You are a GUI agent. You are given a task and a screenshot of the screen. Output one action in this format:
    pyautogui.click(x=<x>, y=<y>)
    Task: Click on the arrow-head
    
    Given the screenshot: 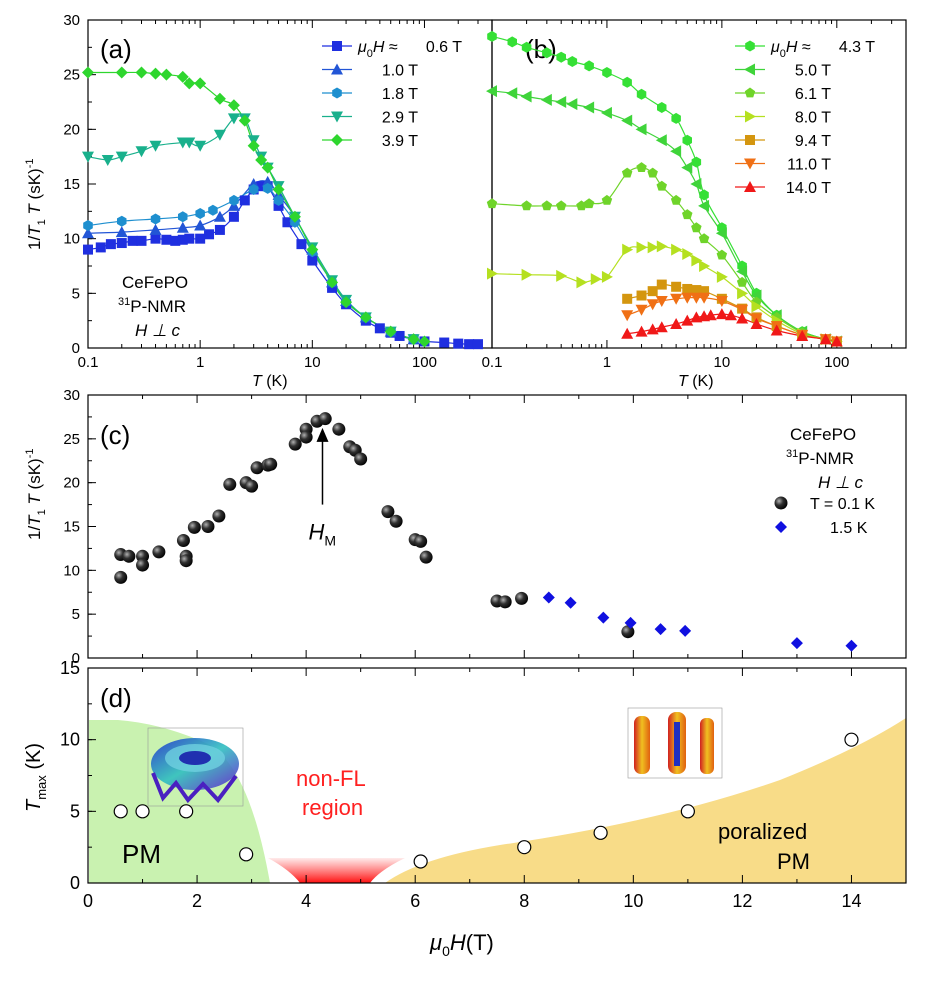 What is the action you would take?
    pyautogui.click(x=322, y=434)
    